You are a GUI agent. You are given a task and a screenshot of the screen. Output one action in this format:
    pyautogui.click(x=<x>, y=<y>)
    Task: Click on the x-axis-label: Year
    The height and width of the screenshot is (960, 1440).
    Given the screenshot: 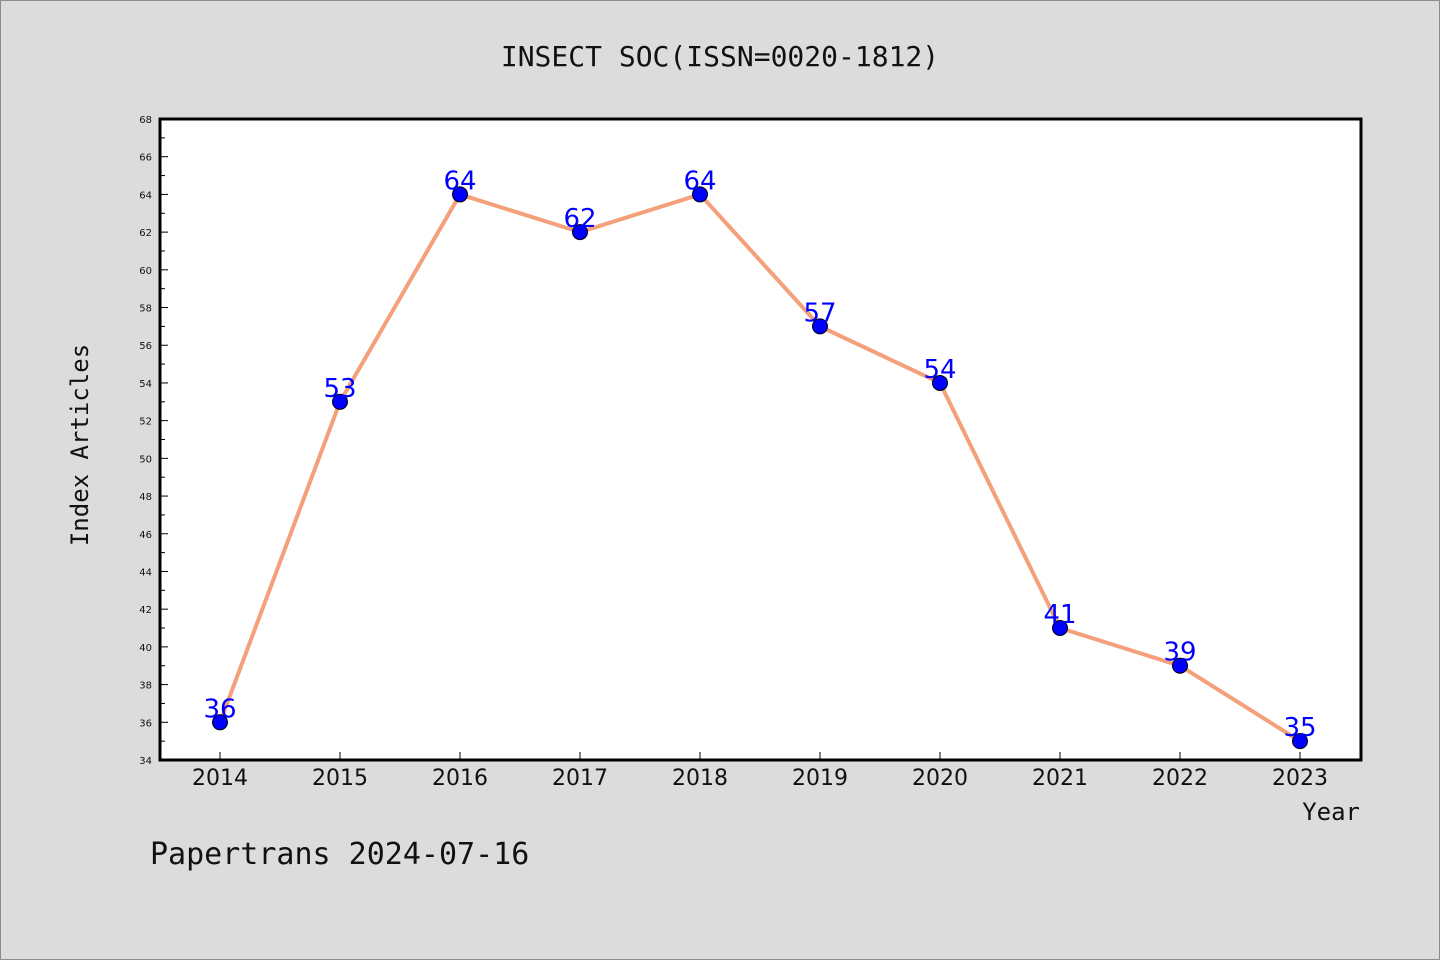 What is the action you would take?
    pyautogui.click(x=1331, y=812)
    